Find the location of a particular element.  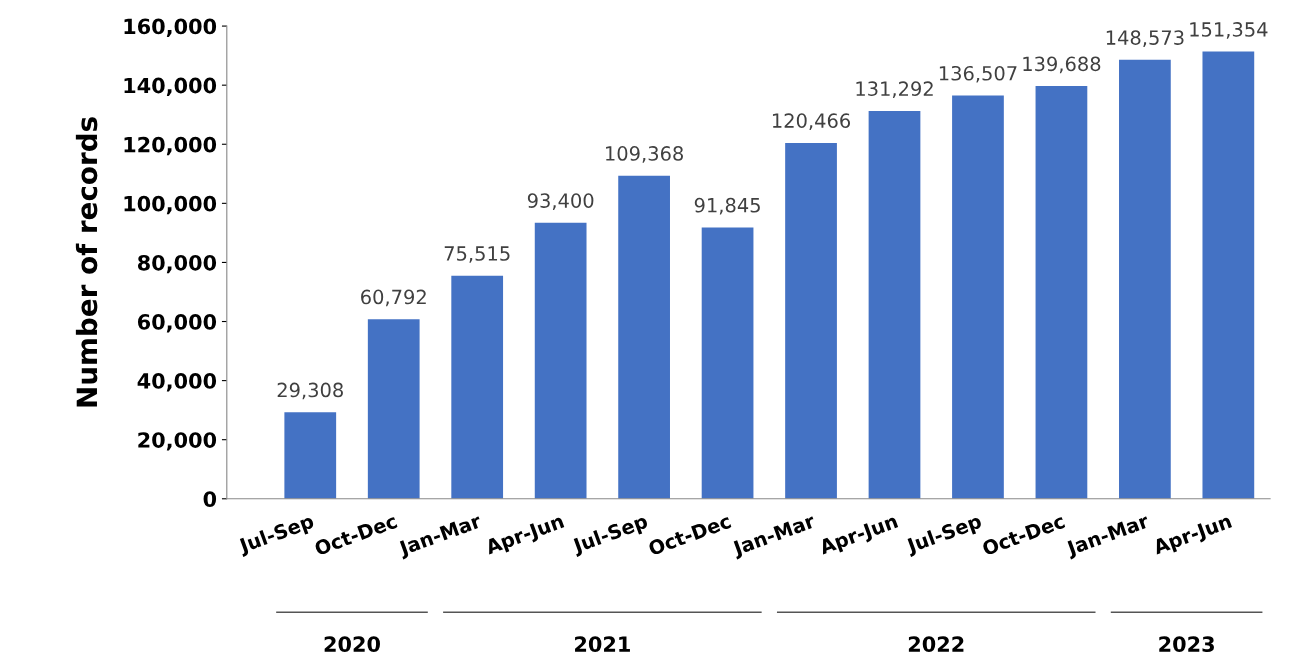

y-tick-label: 20,000 is located at coordinates (177, 441).